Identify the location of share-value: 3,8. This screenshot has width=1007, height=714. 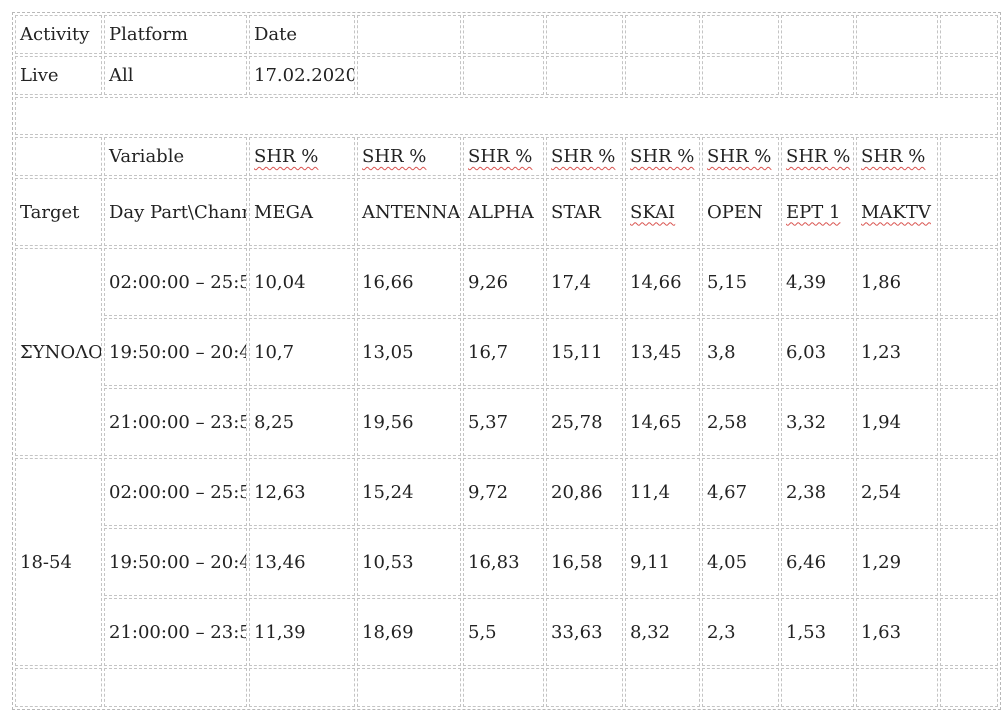
(740, 352).